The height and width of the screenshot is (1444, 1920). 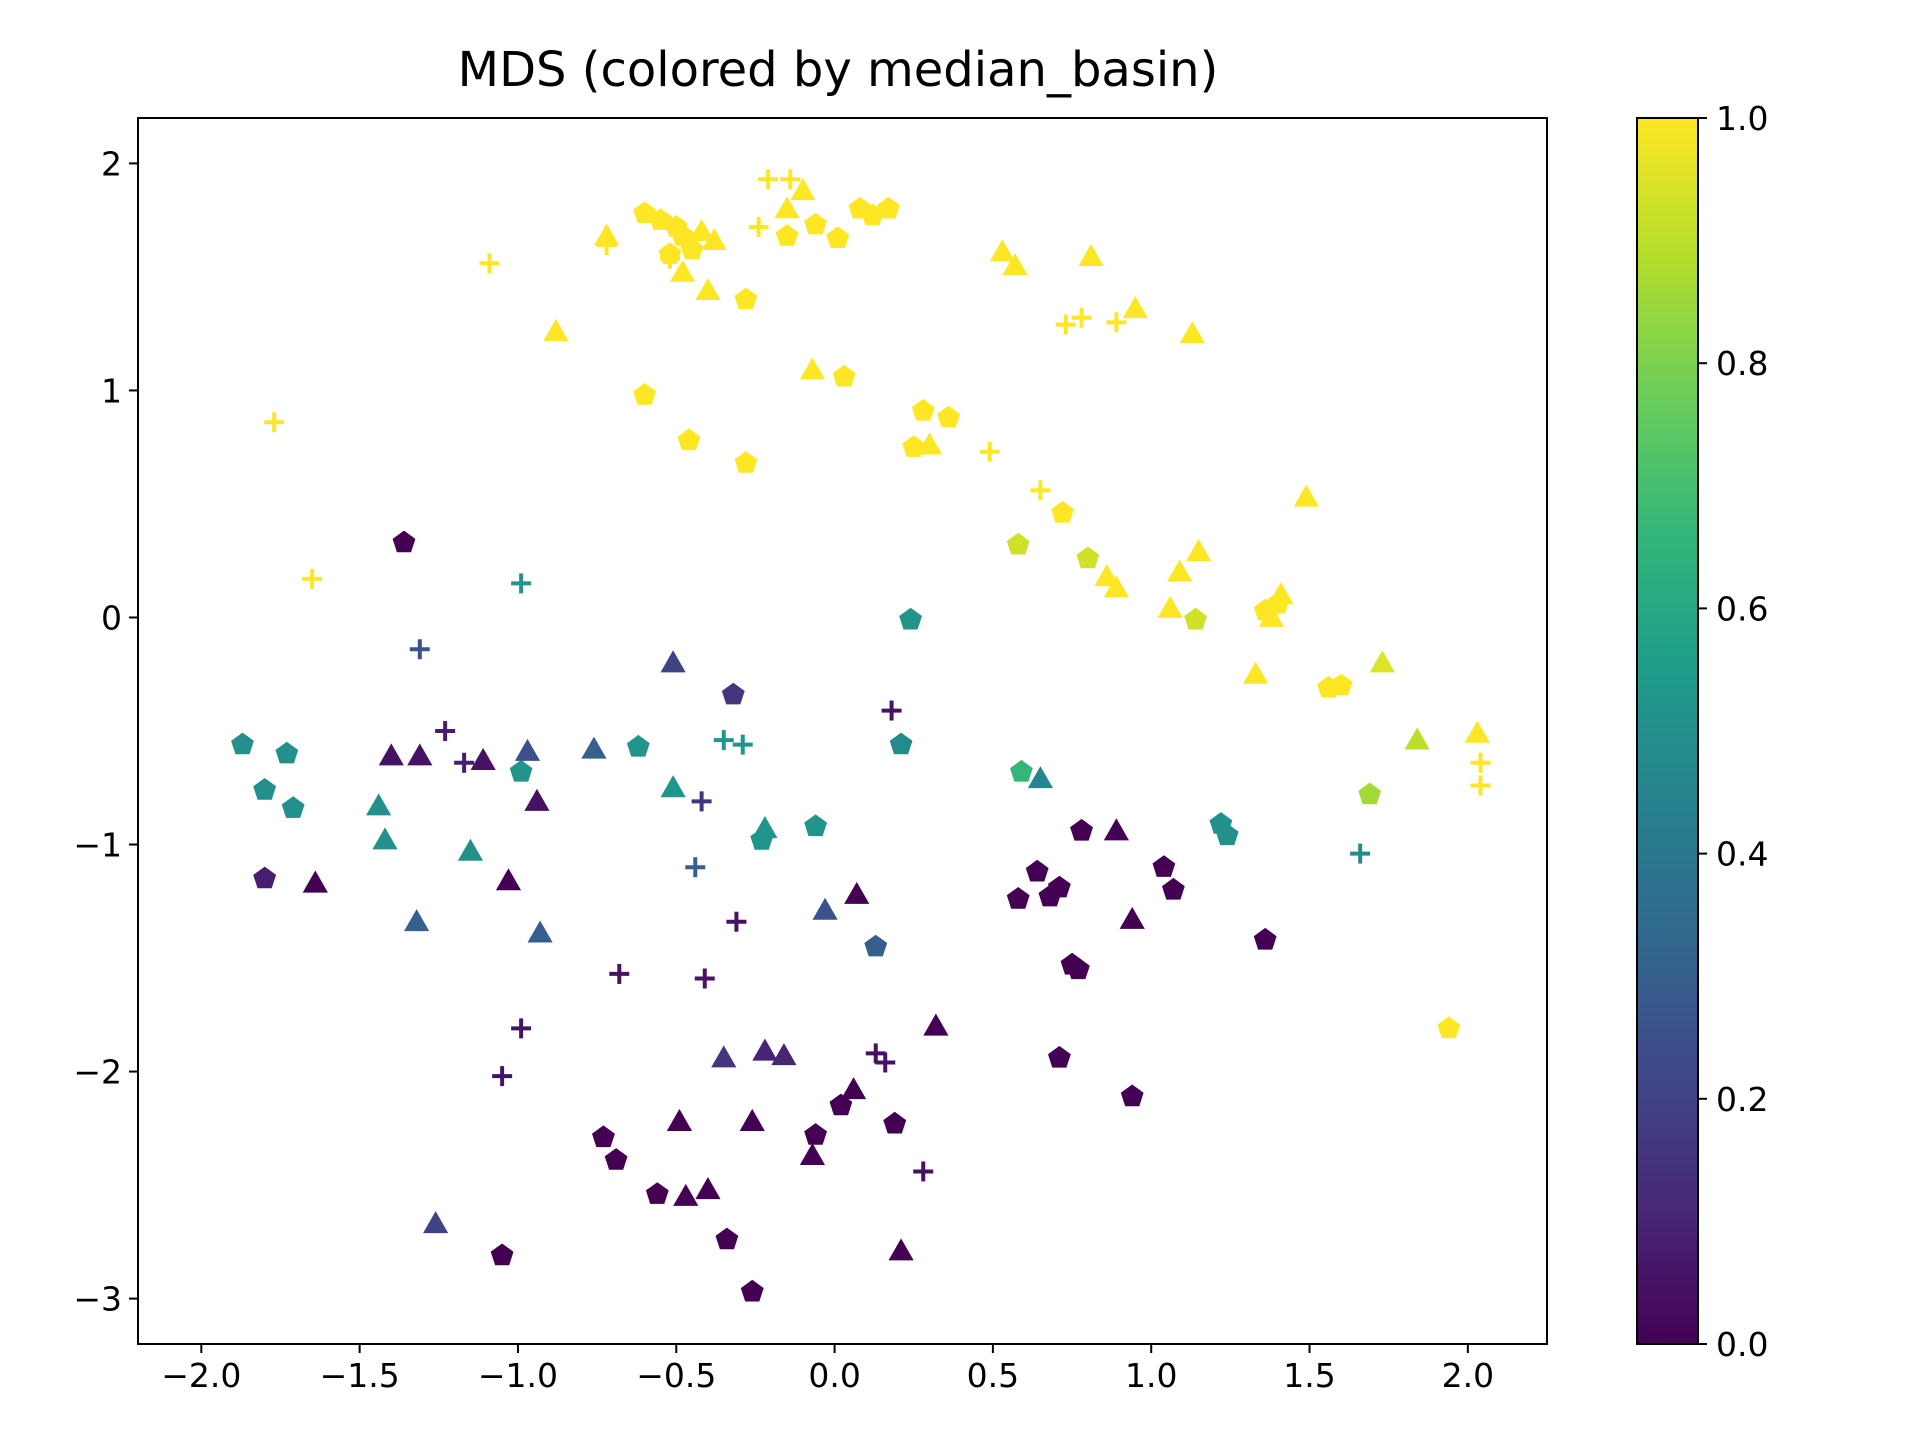 I want to click on y-tick-label: −2, so click(x=97, y=1072).